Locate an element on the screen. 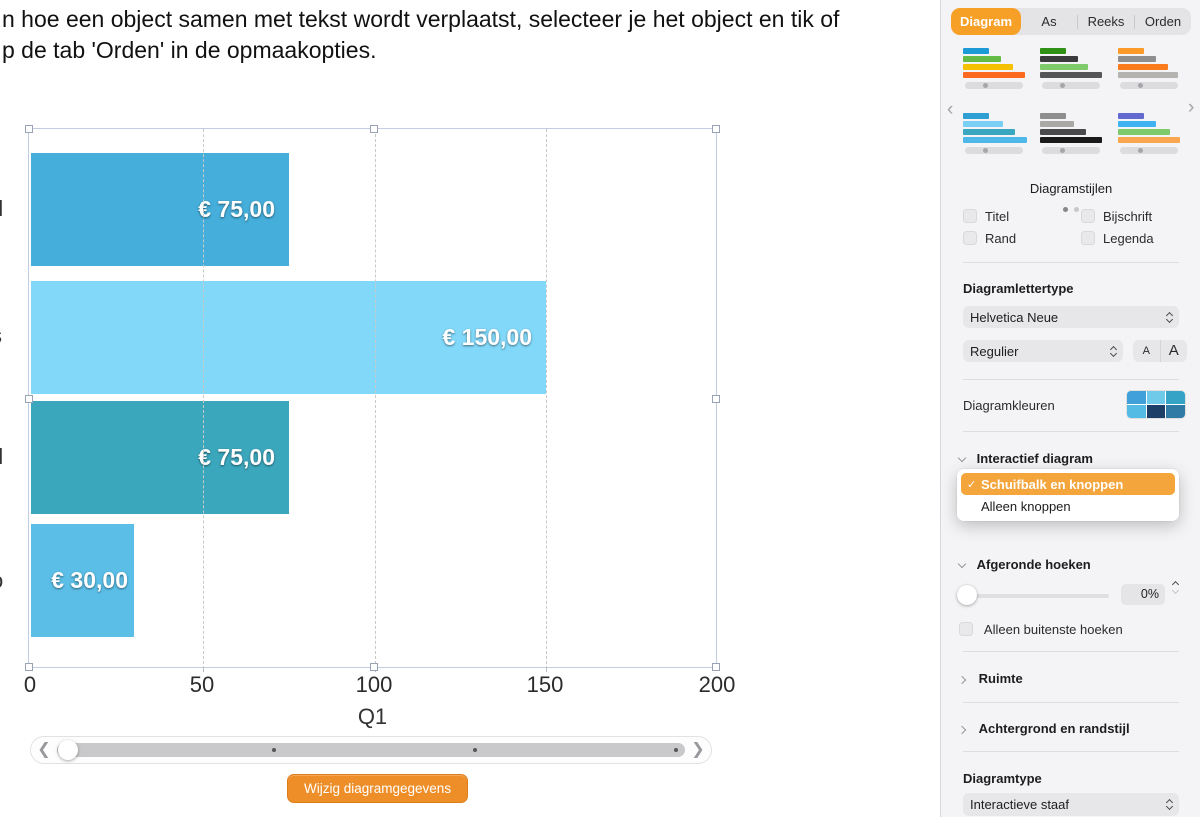  scrollbar-knob is located at coordinates (68, 750).